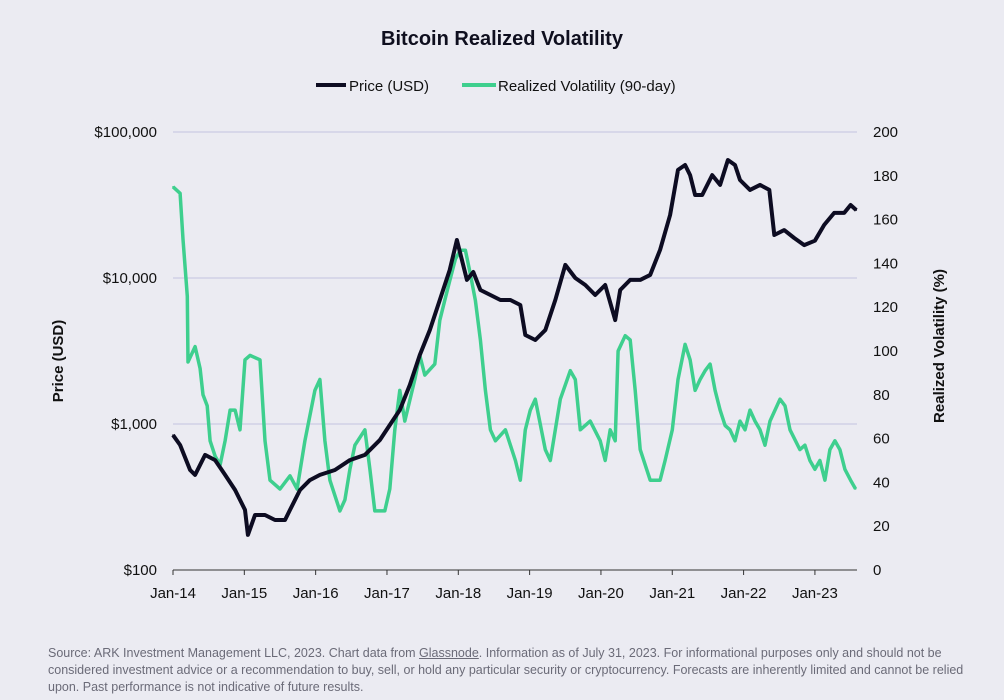 This screenshot has height=700, width=1004. What do you see at coordinates (458, 593) in the screenshot?
I see `x-tick-label: Jan-18` at bounding box center [458, 593].